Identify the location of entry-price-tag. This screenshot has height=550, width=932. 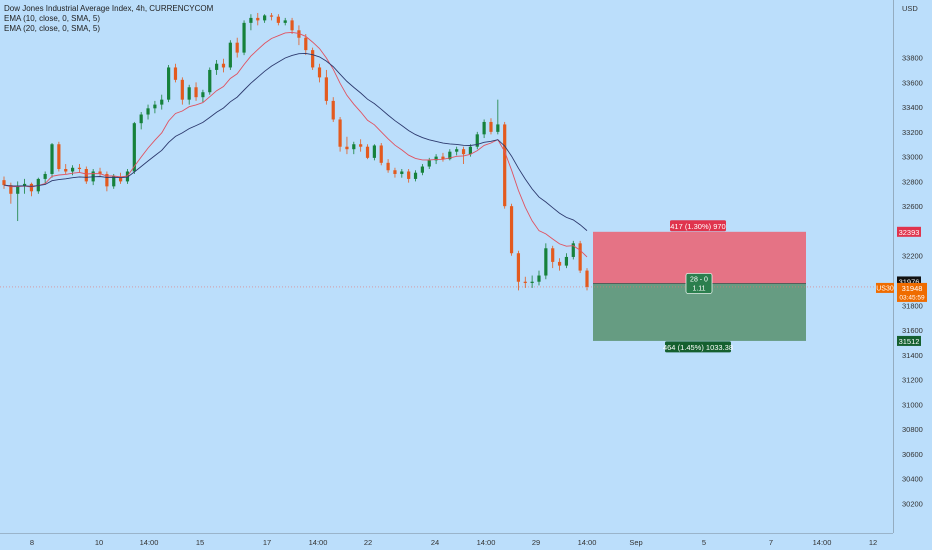
(909, 281).